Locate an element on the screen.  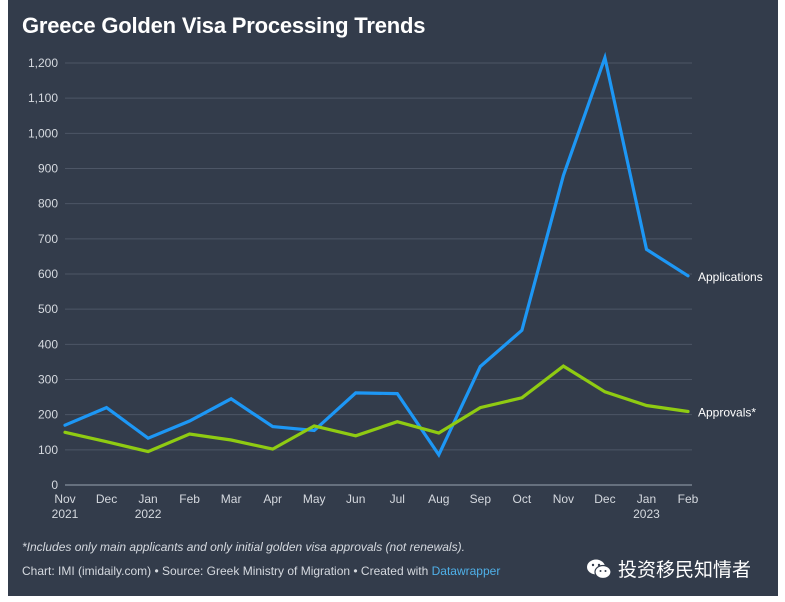
x-tick-label: May is located at coordinates (314, 499).